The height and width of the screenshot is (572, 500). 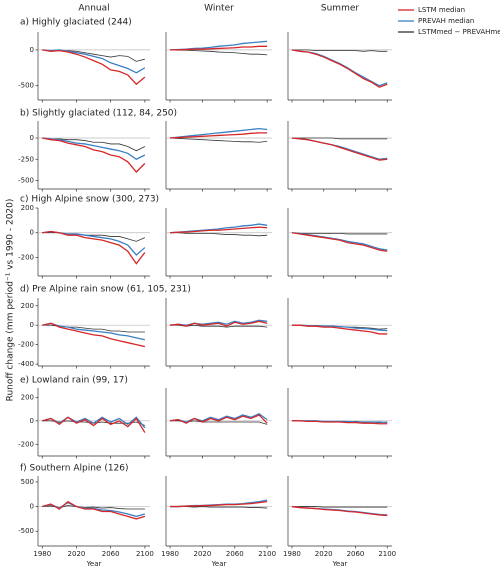 What do you see at coordinates (105, 290) in the screenshot?
I see `row-title: d) Pre Alpine rain snow (61, 105, 231)` at bounding box center [105, 290].